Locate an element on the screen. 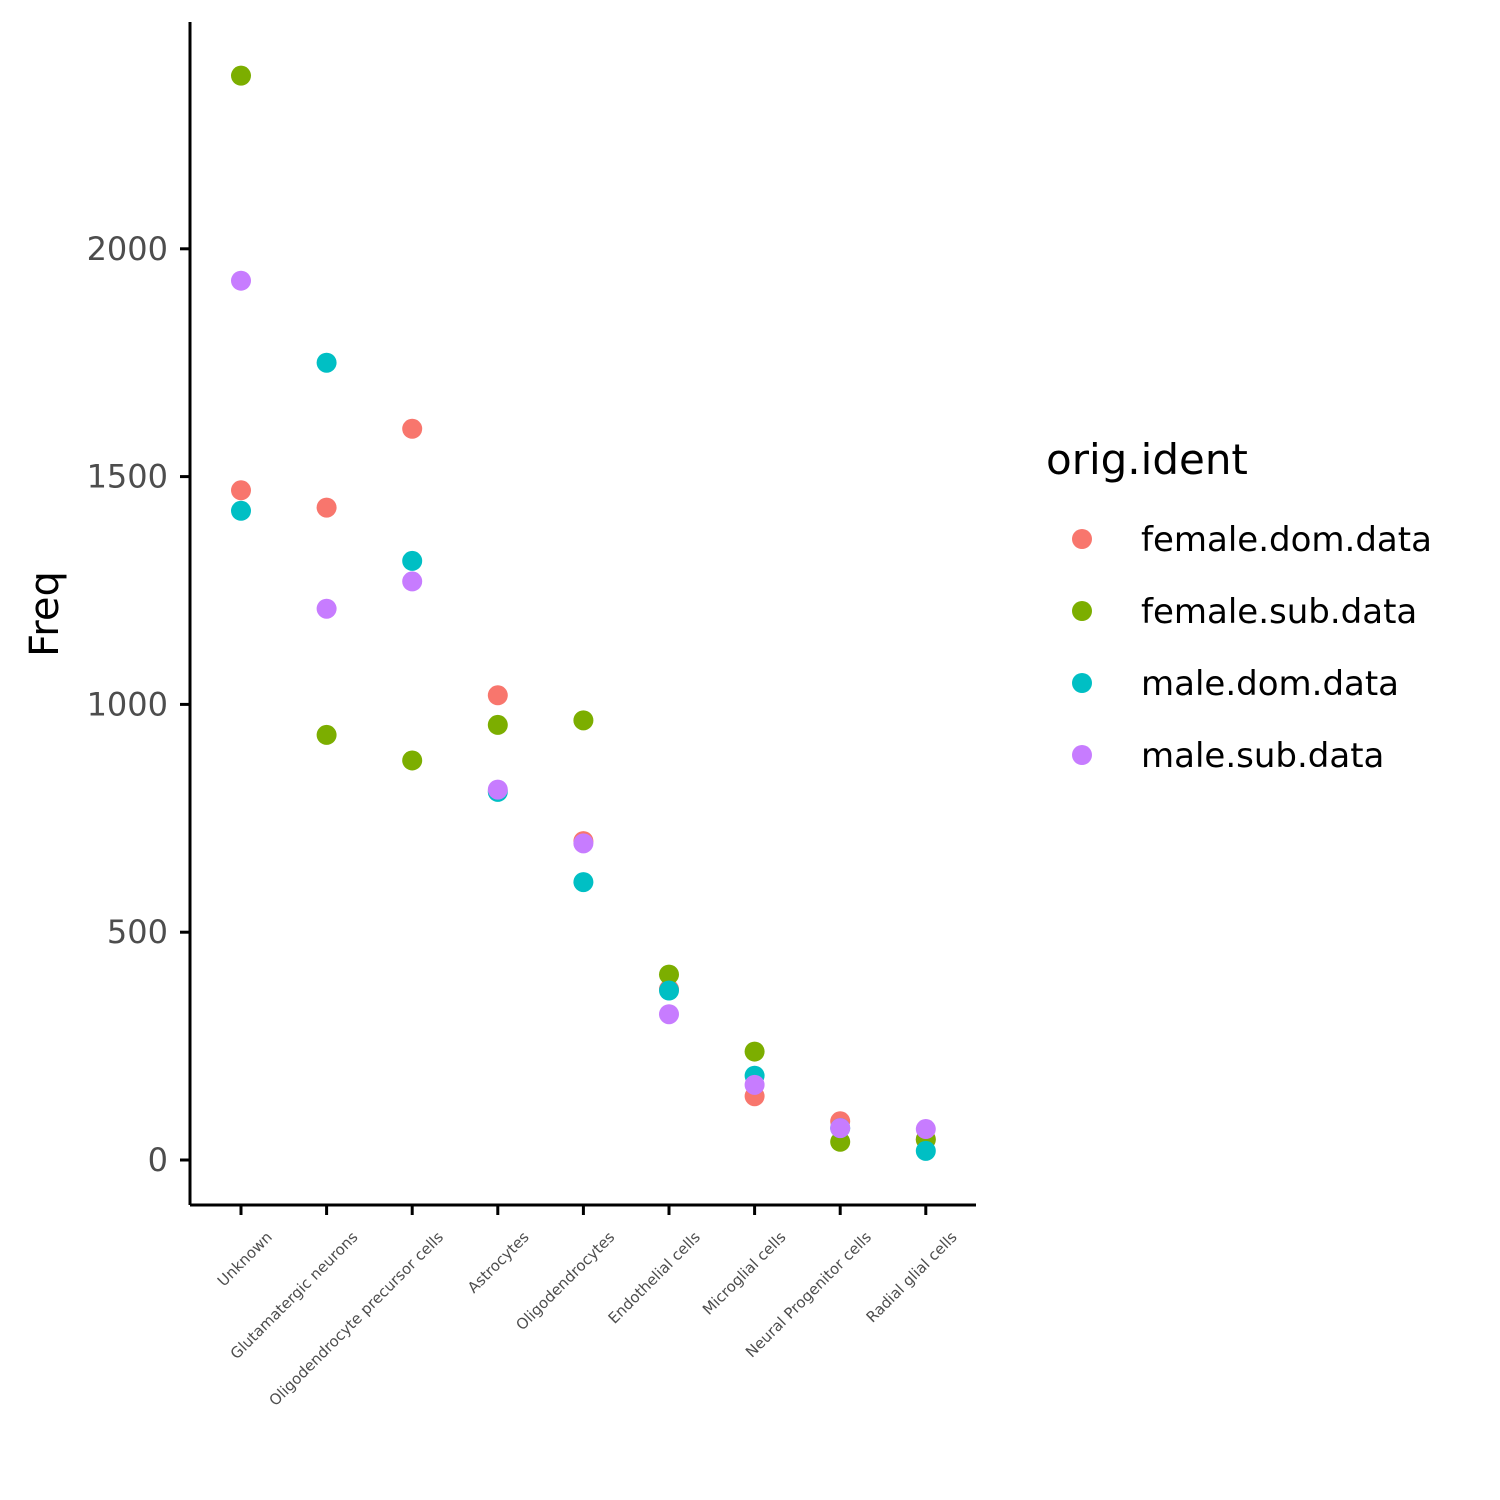 The width and height of the screenshot is (1500, 1500). x-tick-label: Radial glial cells is located at coordinates (912, 1277).